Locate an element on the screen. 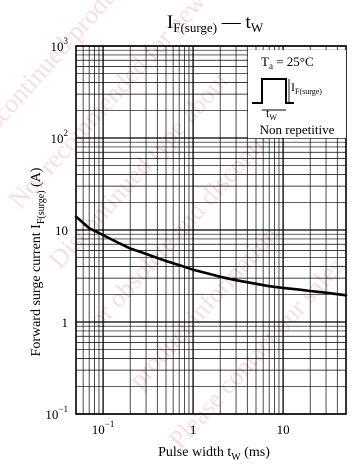 Image resolution: width=354 pixels, height=470 pixels. series-layer is located at coordinates (211, 256).